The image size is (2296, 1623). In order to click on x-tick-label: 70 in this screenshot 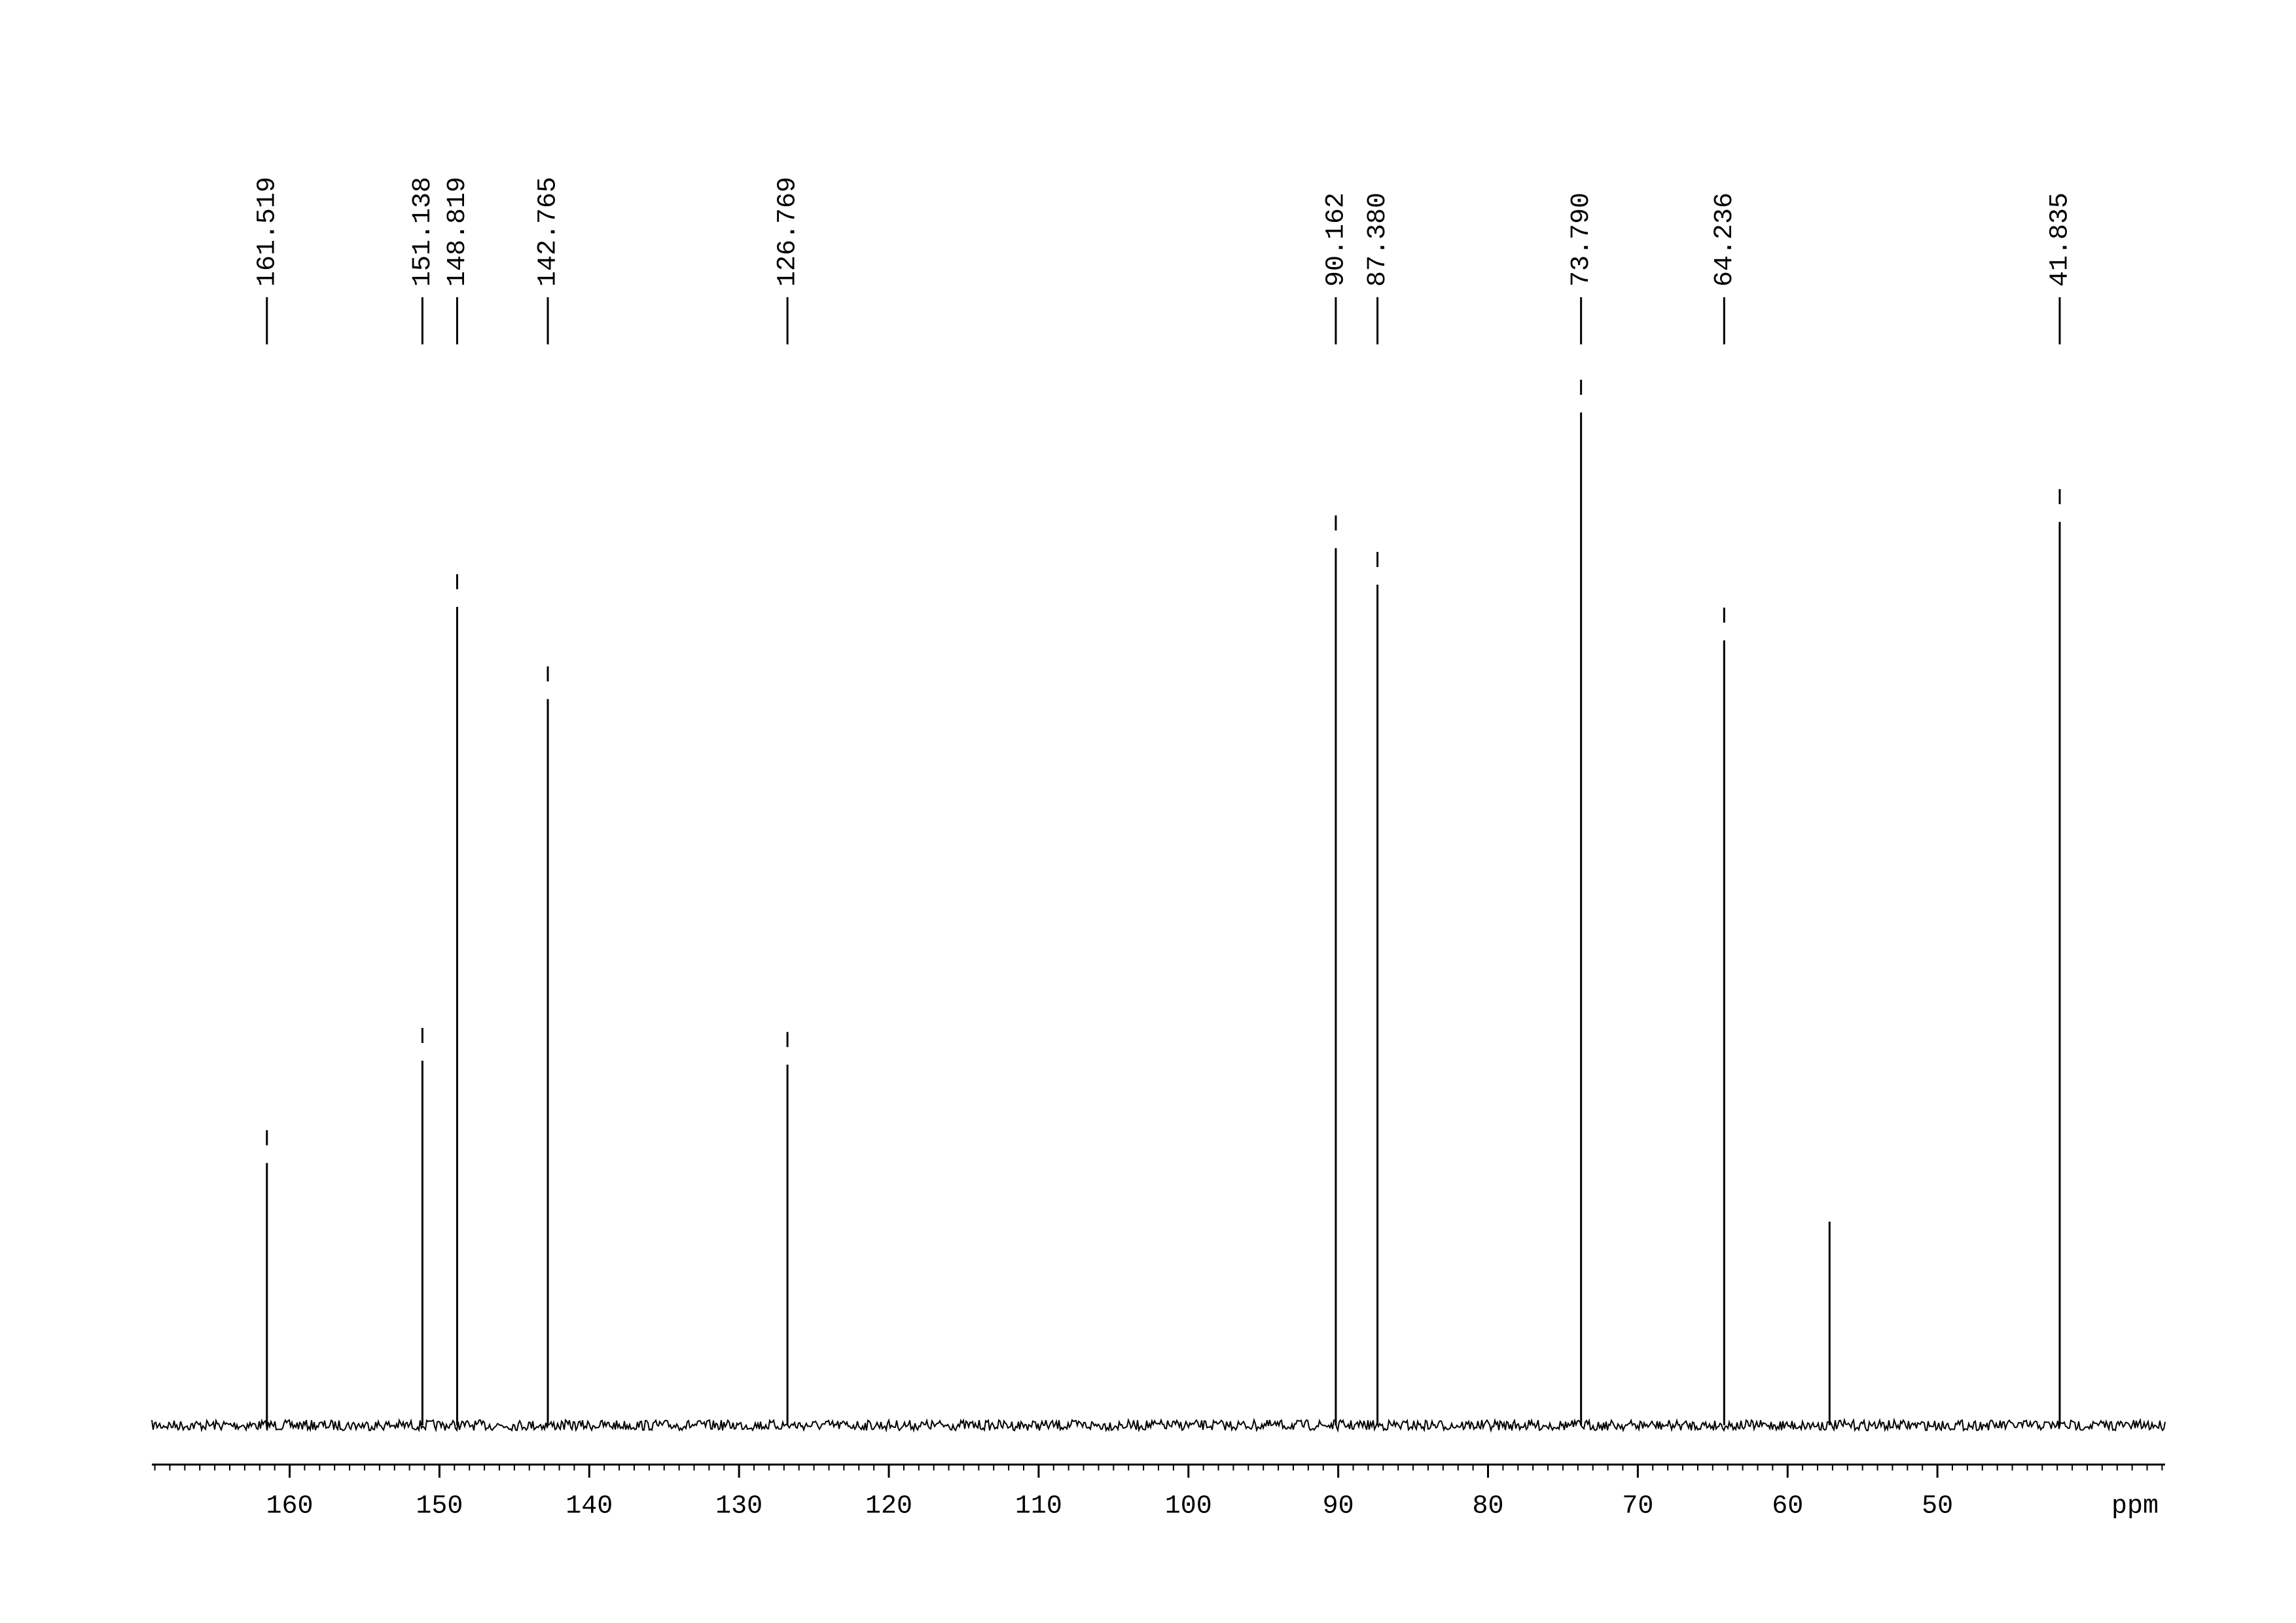, I will do `click(1637, 1507)`.